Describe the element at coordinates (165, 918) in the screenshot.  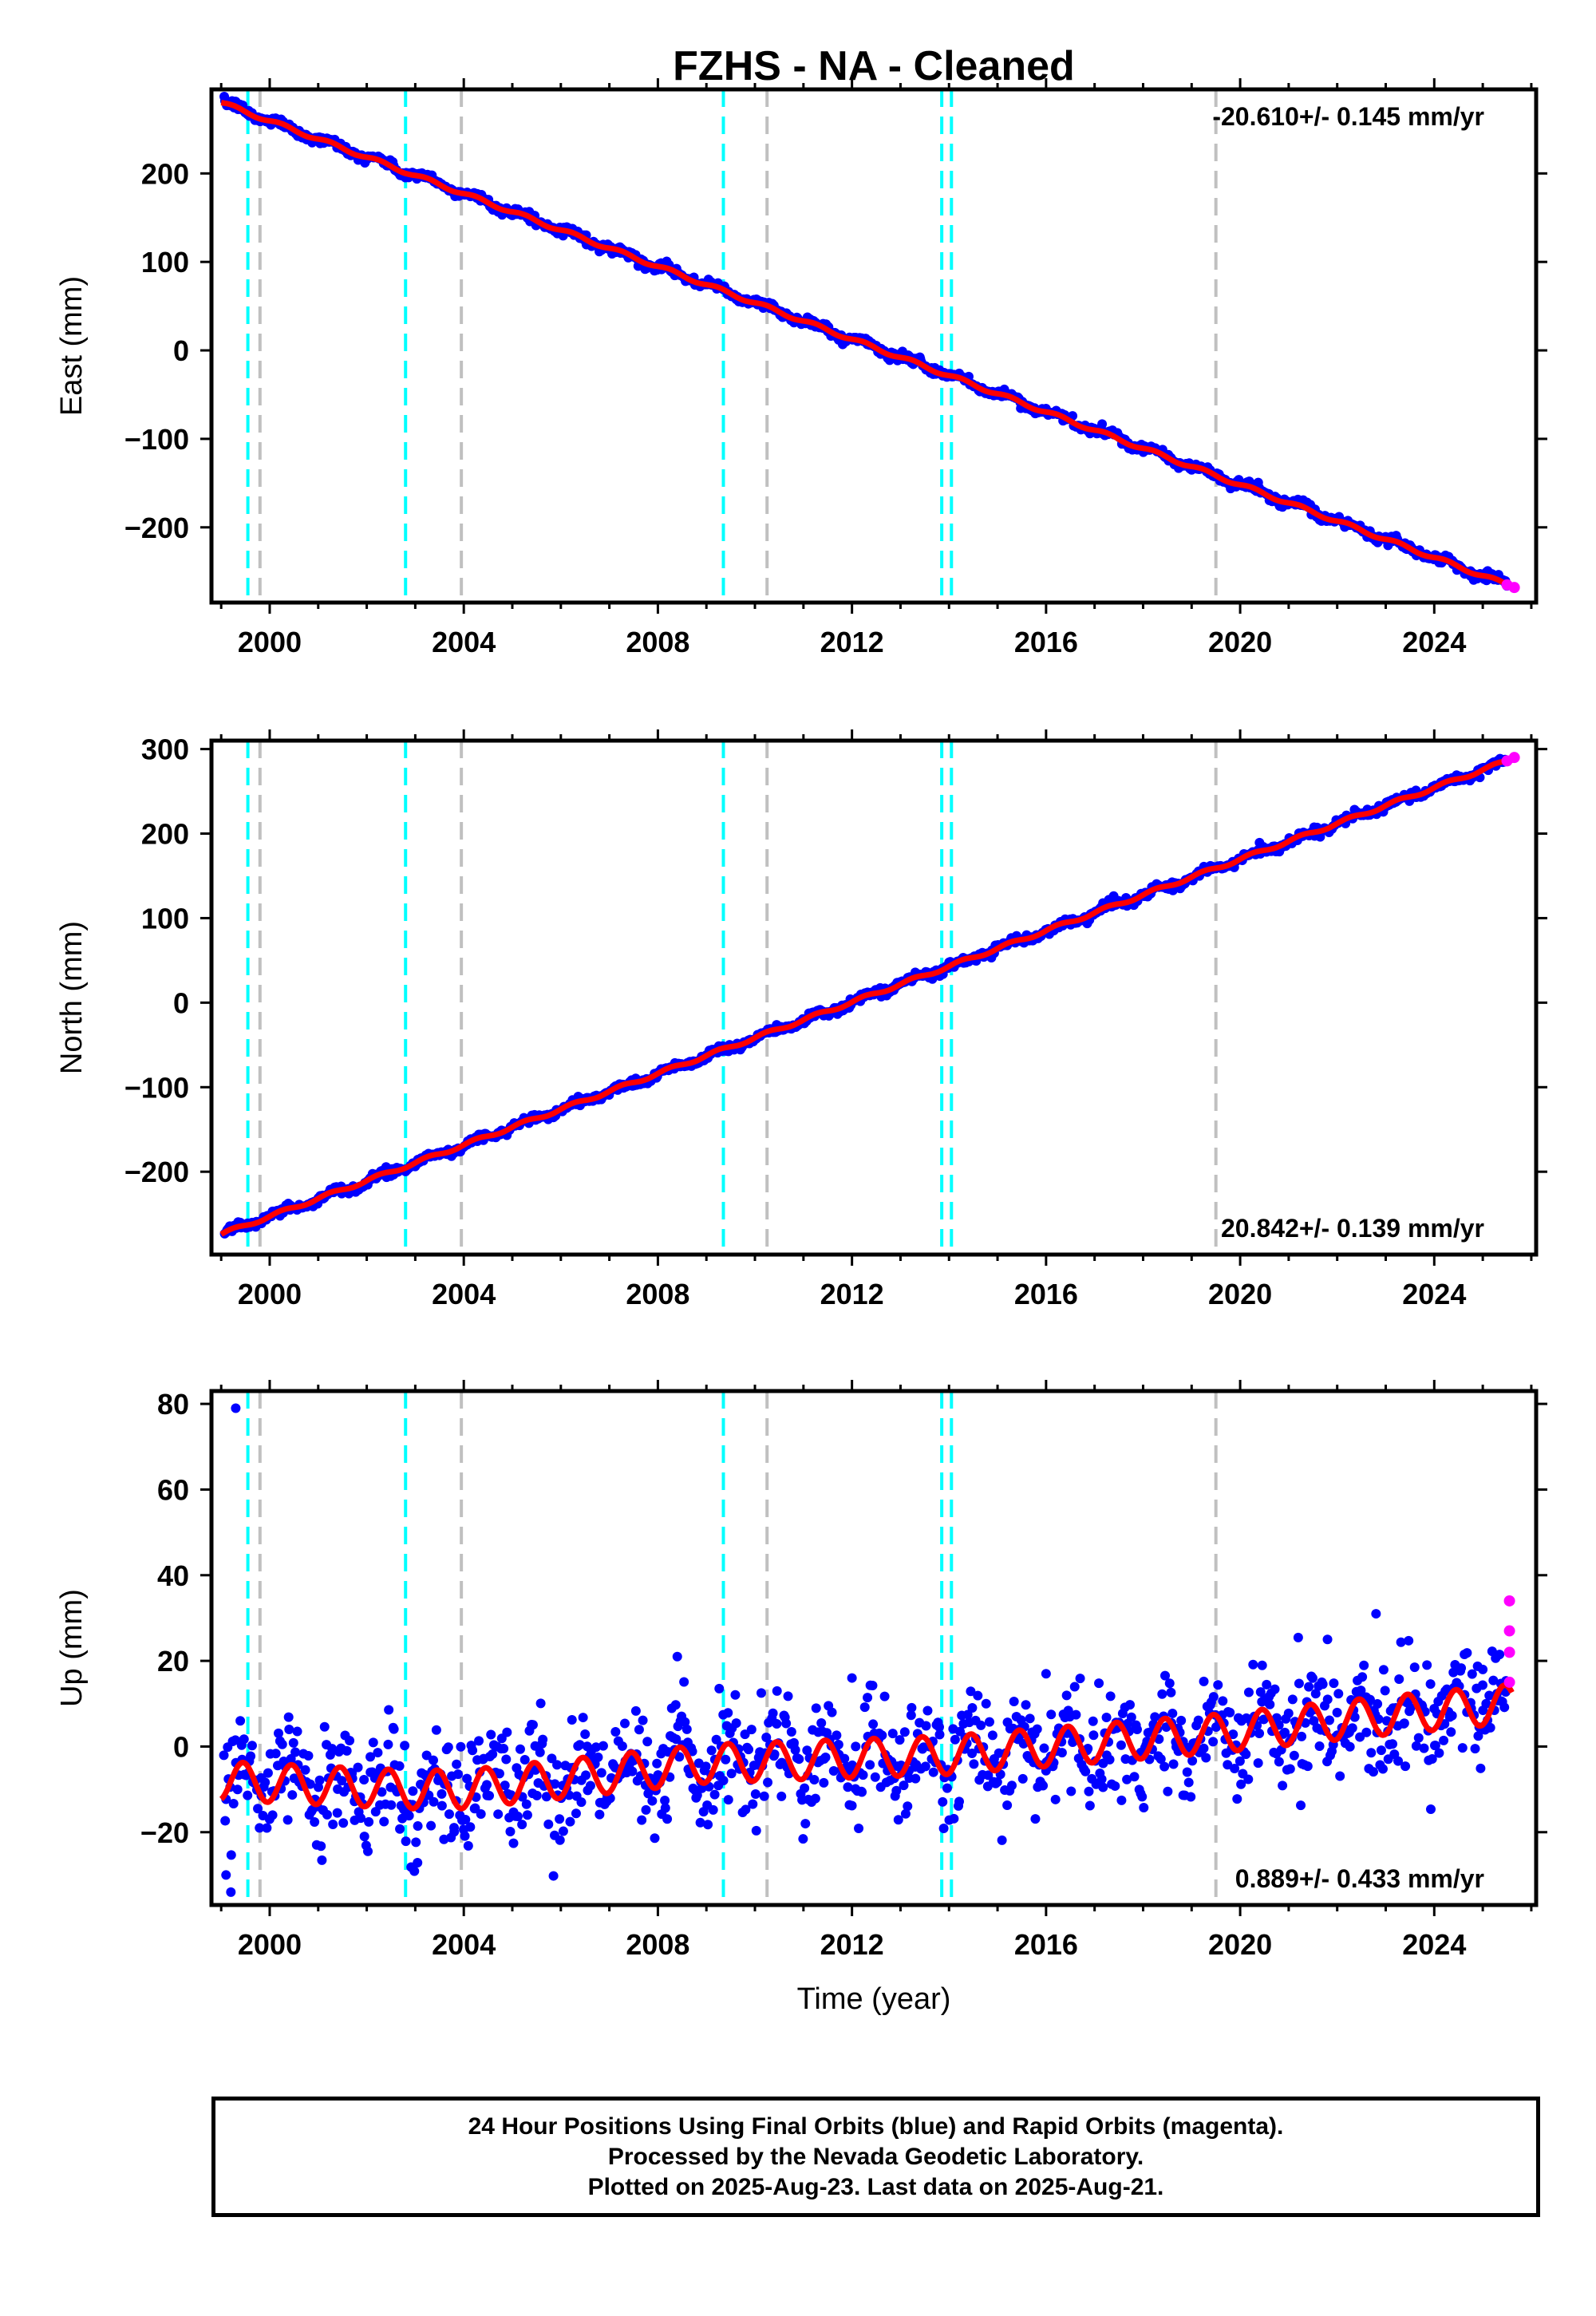
I see `north-y-tick-label: 100` at that location.